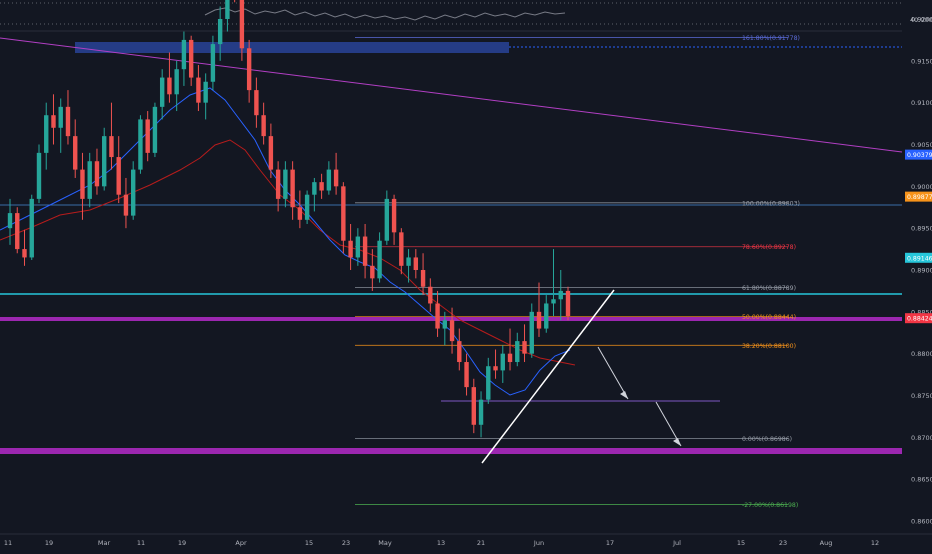 The height and width of the screenshot is (554, 932). What do you see at coordinates (769, 247) in the screenshot?
I see `fib-level-label: 78.60%(0.89278)` at bounding box center [769, 247].